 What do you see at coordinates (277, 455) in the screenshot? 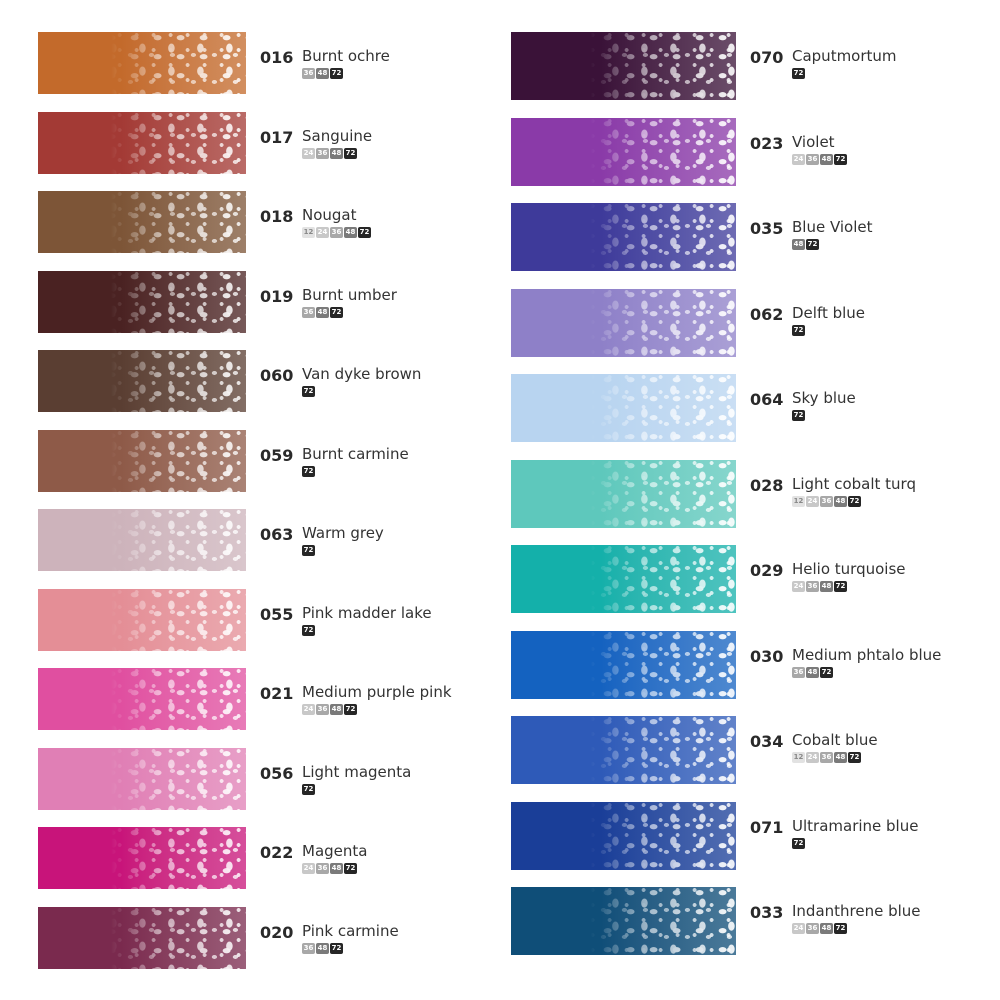
I see `color-code: 059` at bounding box center [277, 455].